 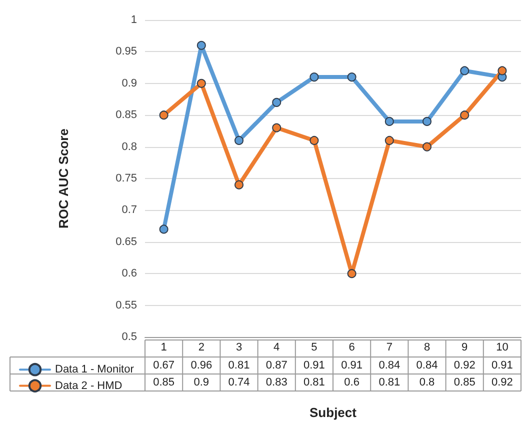 What do you see at coordinates (465, 348) in the screenshot?
I see `x-tick-label: 9` at bounding box center [465, 348].